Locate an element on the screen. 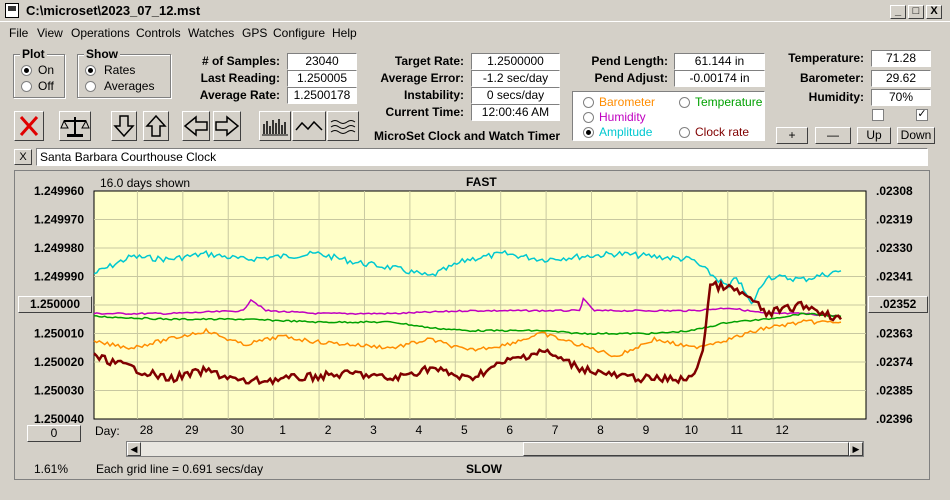  wave-icon is located at coordinates (309, 125).